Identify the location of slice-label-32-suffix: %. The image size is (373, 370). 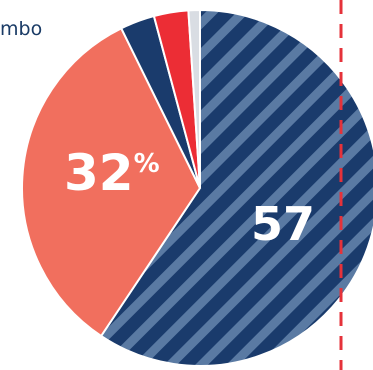
(147, 164).